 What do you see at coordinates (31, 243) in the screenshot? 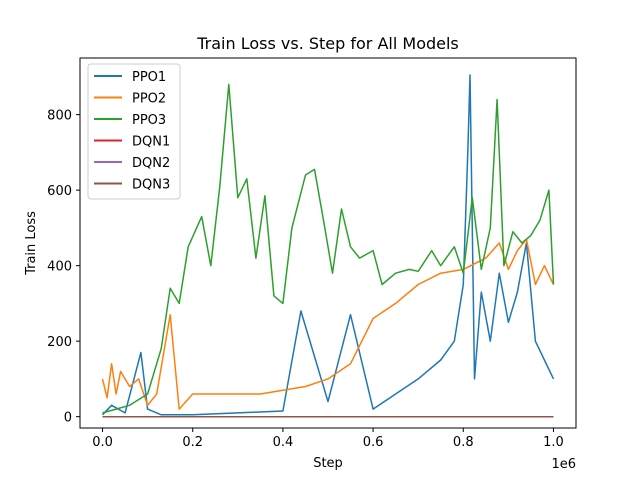
I see `y-axis-label: Train Loss` at bounding box center [31, 243].